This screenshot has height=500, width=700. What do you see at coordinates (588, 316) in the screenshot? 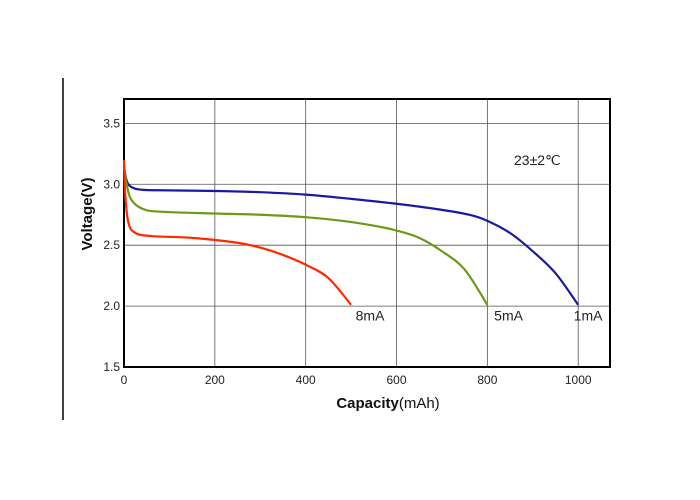
I see `series-label-1mA: 1mA` at bounding box center [588, 316].